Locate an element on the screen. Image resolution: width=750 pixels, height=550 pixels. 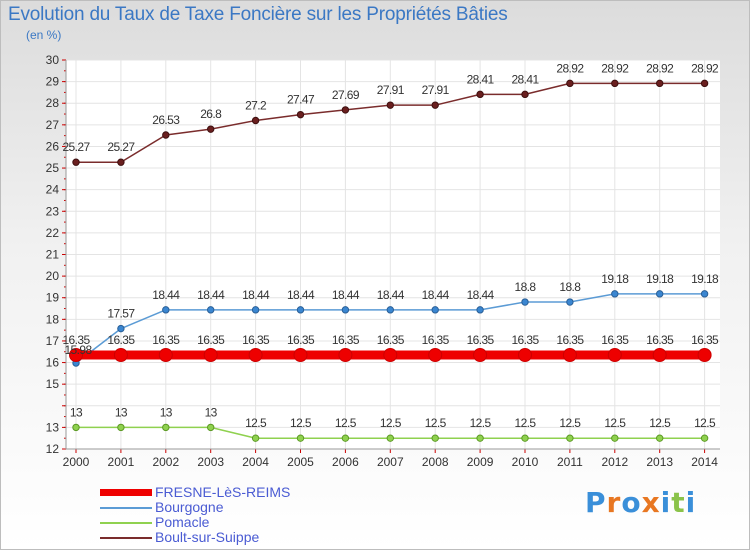
data-label: 27.2 is located at coordinates (256, 106).